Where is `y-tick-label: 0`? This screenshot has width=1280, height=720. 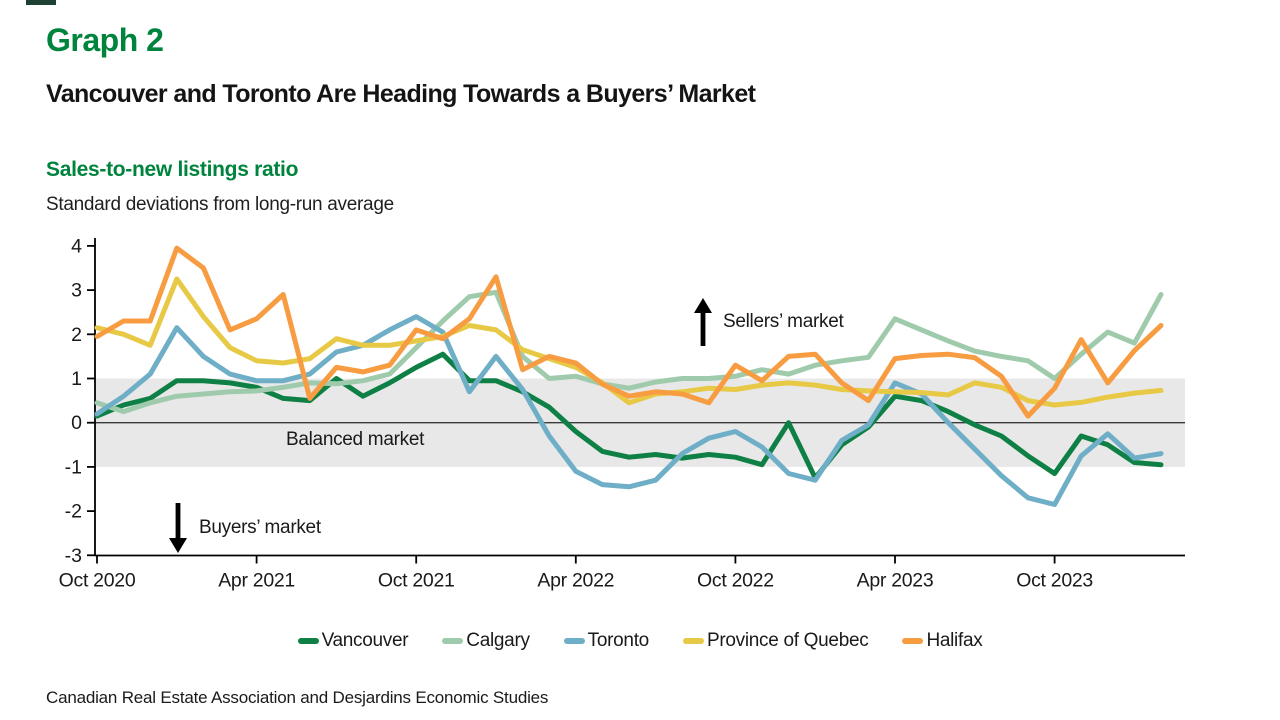
y-tick-label: 0 is located at coordinates (76, 423).